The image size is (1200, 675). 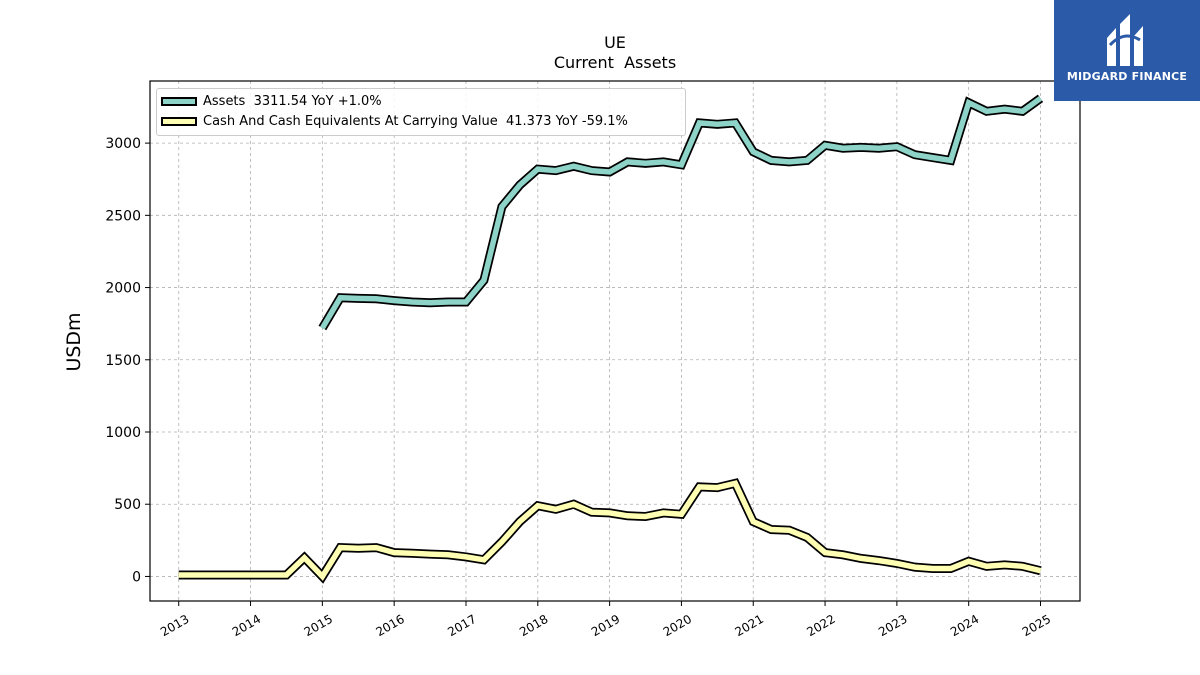 I want to click on legend-swatch-assets, so click(x=179, y=101).